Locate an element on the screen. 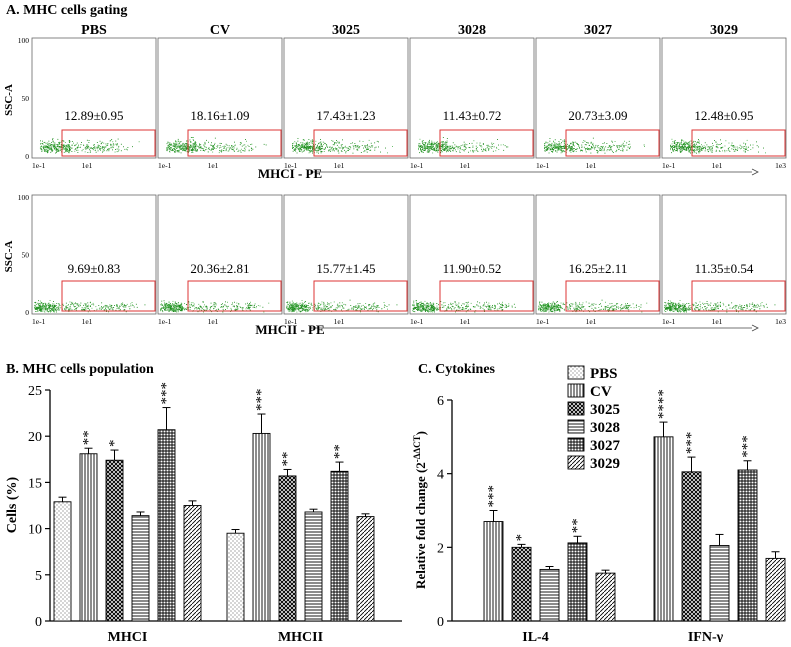 This screenshot has width=791, height=647. x-tick-label: 1e1 is located at coordinates (213, 321).